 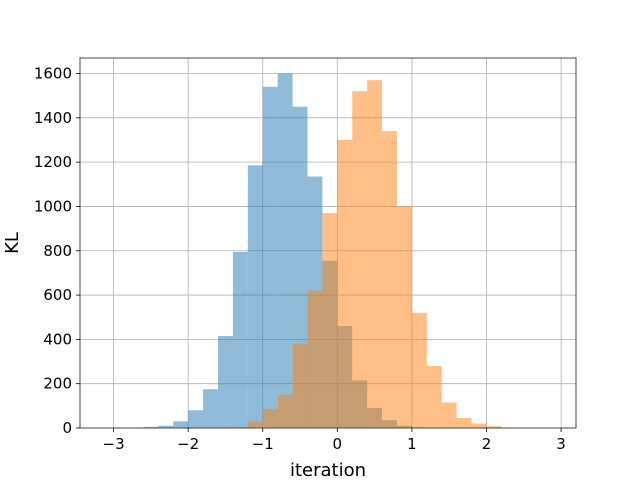 I want to click on y-tick-label: 1600, so click(x=53, y=74).